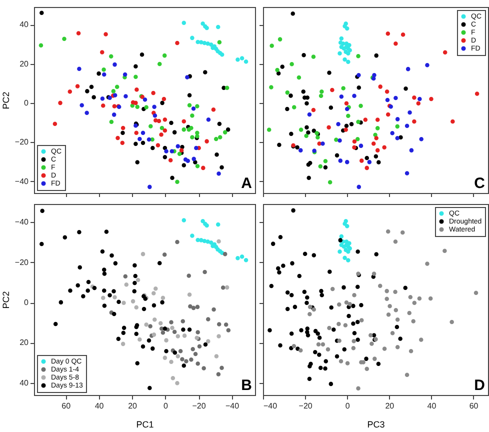  I want to click on annotation: A, so click(246, 183).